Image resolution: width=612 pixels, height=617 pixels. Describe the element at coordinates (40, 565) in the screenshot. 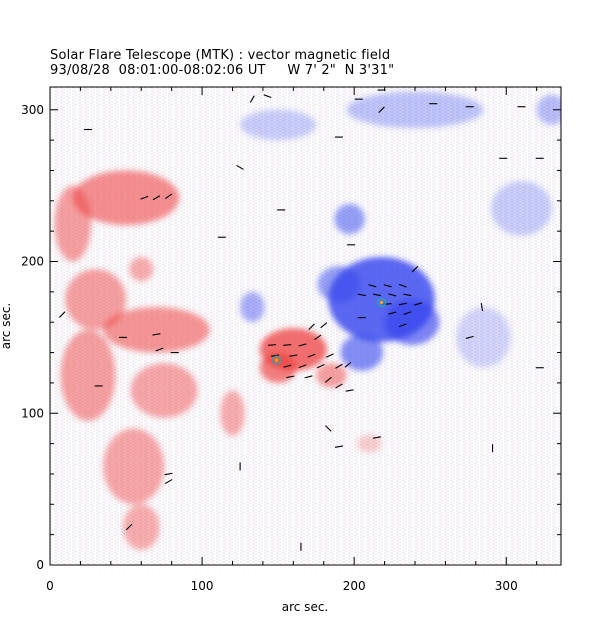

I see `y-tick-label: 0` at that location.